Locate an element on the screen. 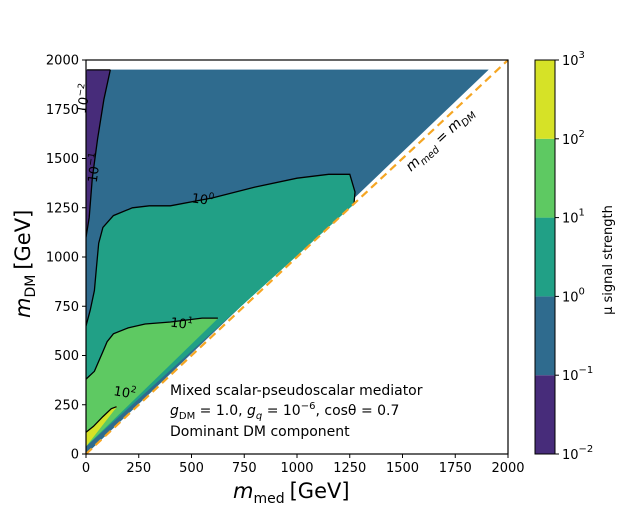 This screenshot has width=640, height=511. x-axis-label: mmed [GeV] is located at coordinates (291, 493).